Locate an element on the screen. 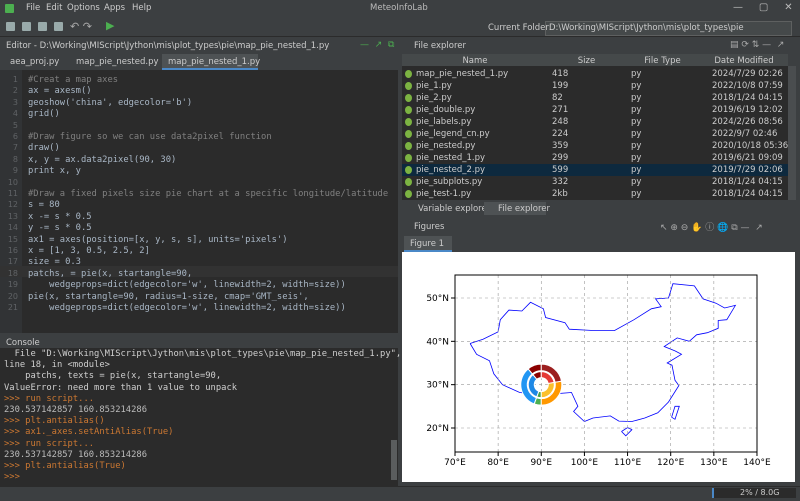 This screenshot has width=800, height=501. save-all-button is located at coordinates (58, 26).